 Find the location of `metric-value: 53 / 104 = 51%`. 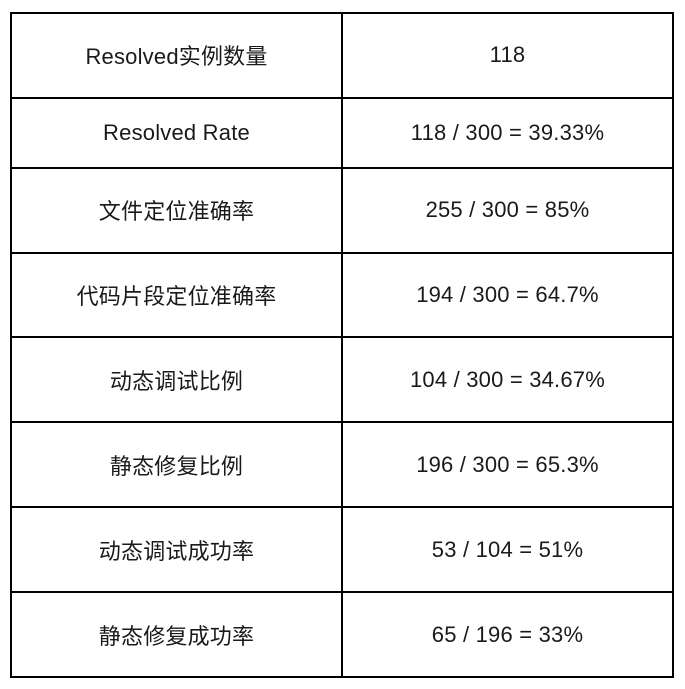

metric-value: 53 / 104 = 51% is located at coordinates (507, 550).